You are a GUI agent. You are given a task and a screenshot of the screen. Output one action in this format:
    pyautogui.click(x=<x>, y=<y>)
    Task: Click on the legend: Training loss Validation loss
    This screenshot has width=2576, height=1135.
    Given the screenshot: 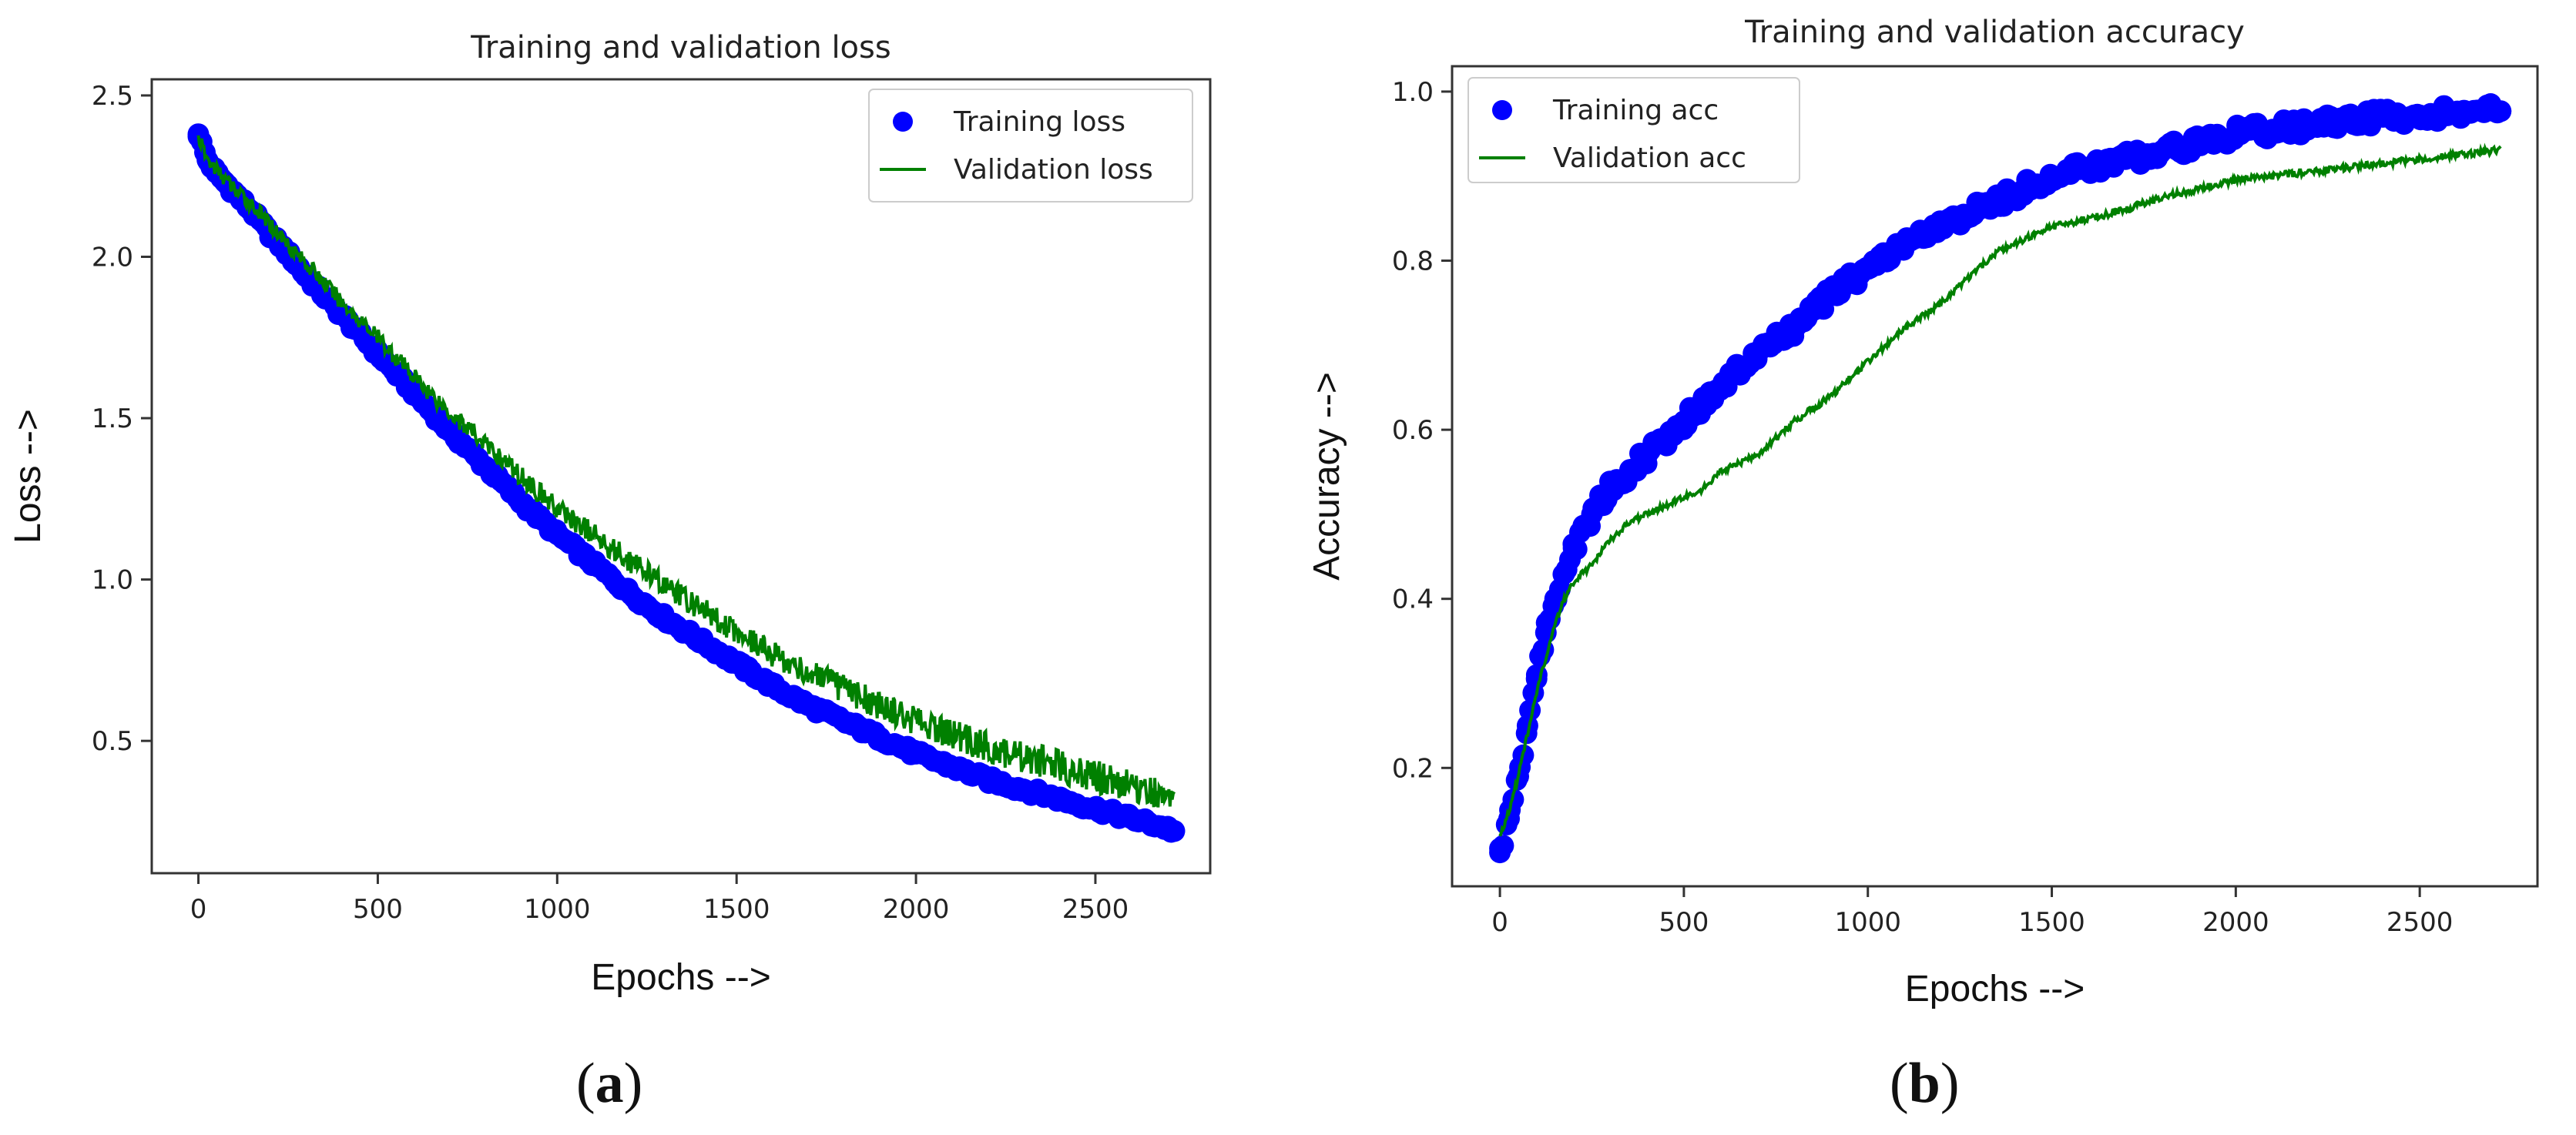 What is the action you would take?
    pyautogui.click(x=1030, y=146)
    